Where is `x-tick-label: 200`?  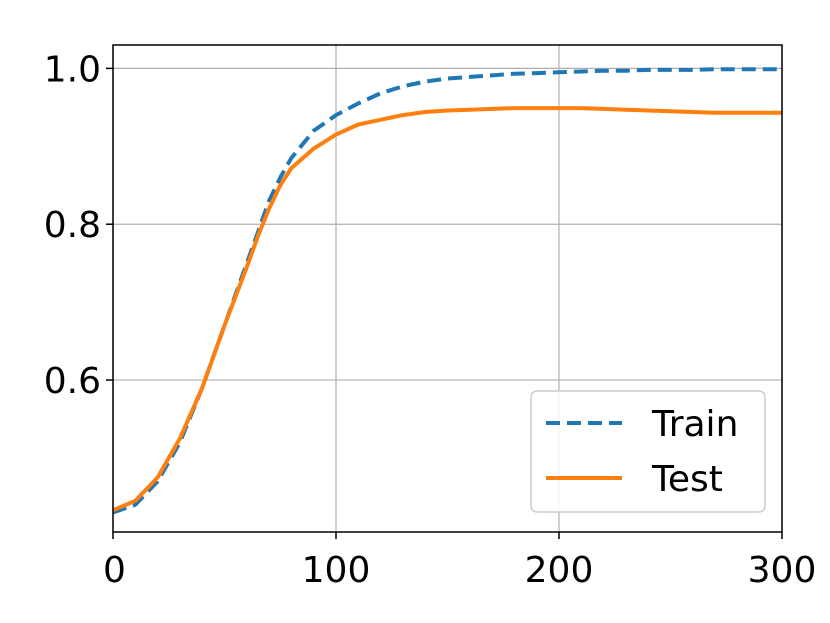 x-tick-label: 200 is located at coordinates (559, 570).